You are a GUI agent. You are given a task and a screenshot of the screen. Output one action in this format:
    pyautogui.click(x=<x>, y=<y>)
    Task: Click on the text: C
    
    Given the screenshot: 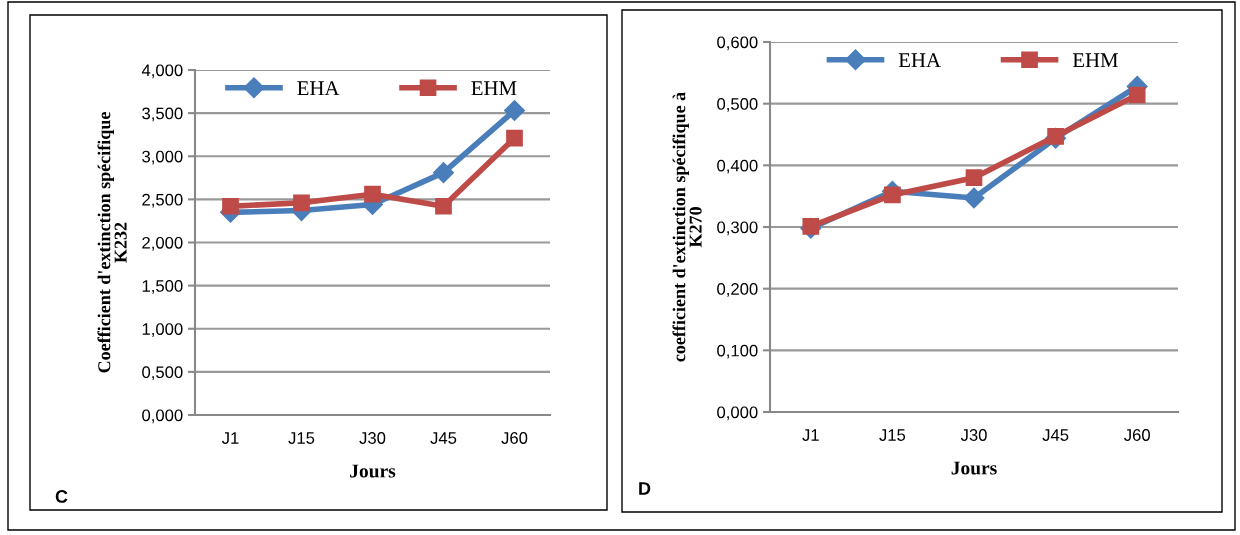 What is the action you would take?
    pyautogui.click(x=61, y=496)
    